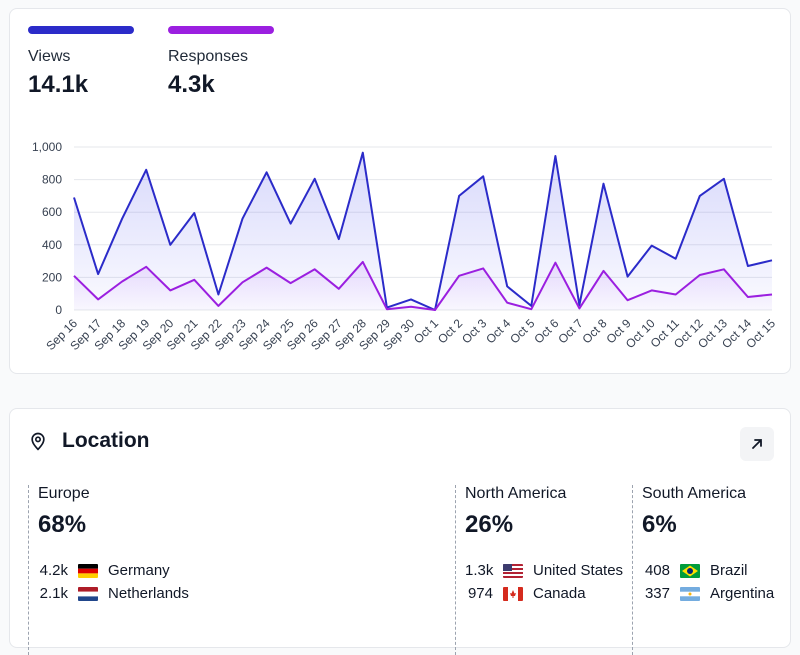 The width and height of the screenshot is (800, 655). What do you see at coordinates (474, 331) in the screenshot?
I see `x-tick-label: Oct 3` at bounding box center [474, 331].